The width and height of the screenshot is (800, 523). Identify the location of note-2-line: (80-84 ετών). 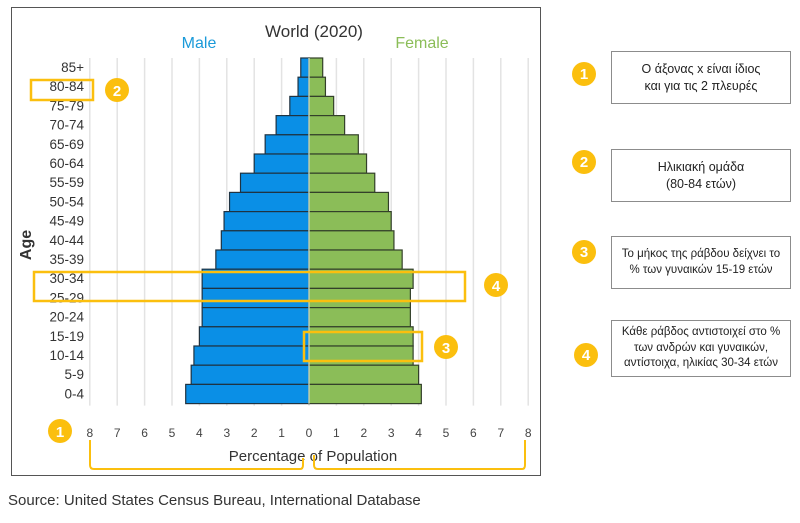
(701, 183).